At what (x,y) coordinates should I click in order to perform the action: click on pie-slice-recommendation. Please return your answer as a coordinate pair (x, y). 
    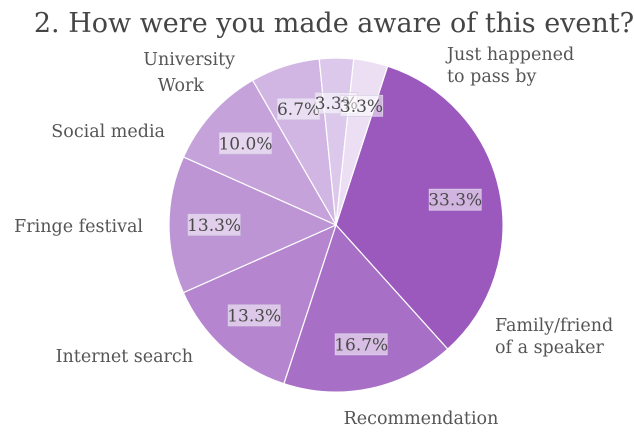
    Looking at the image, I should click on (259, 304).